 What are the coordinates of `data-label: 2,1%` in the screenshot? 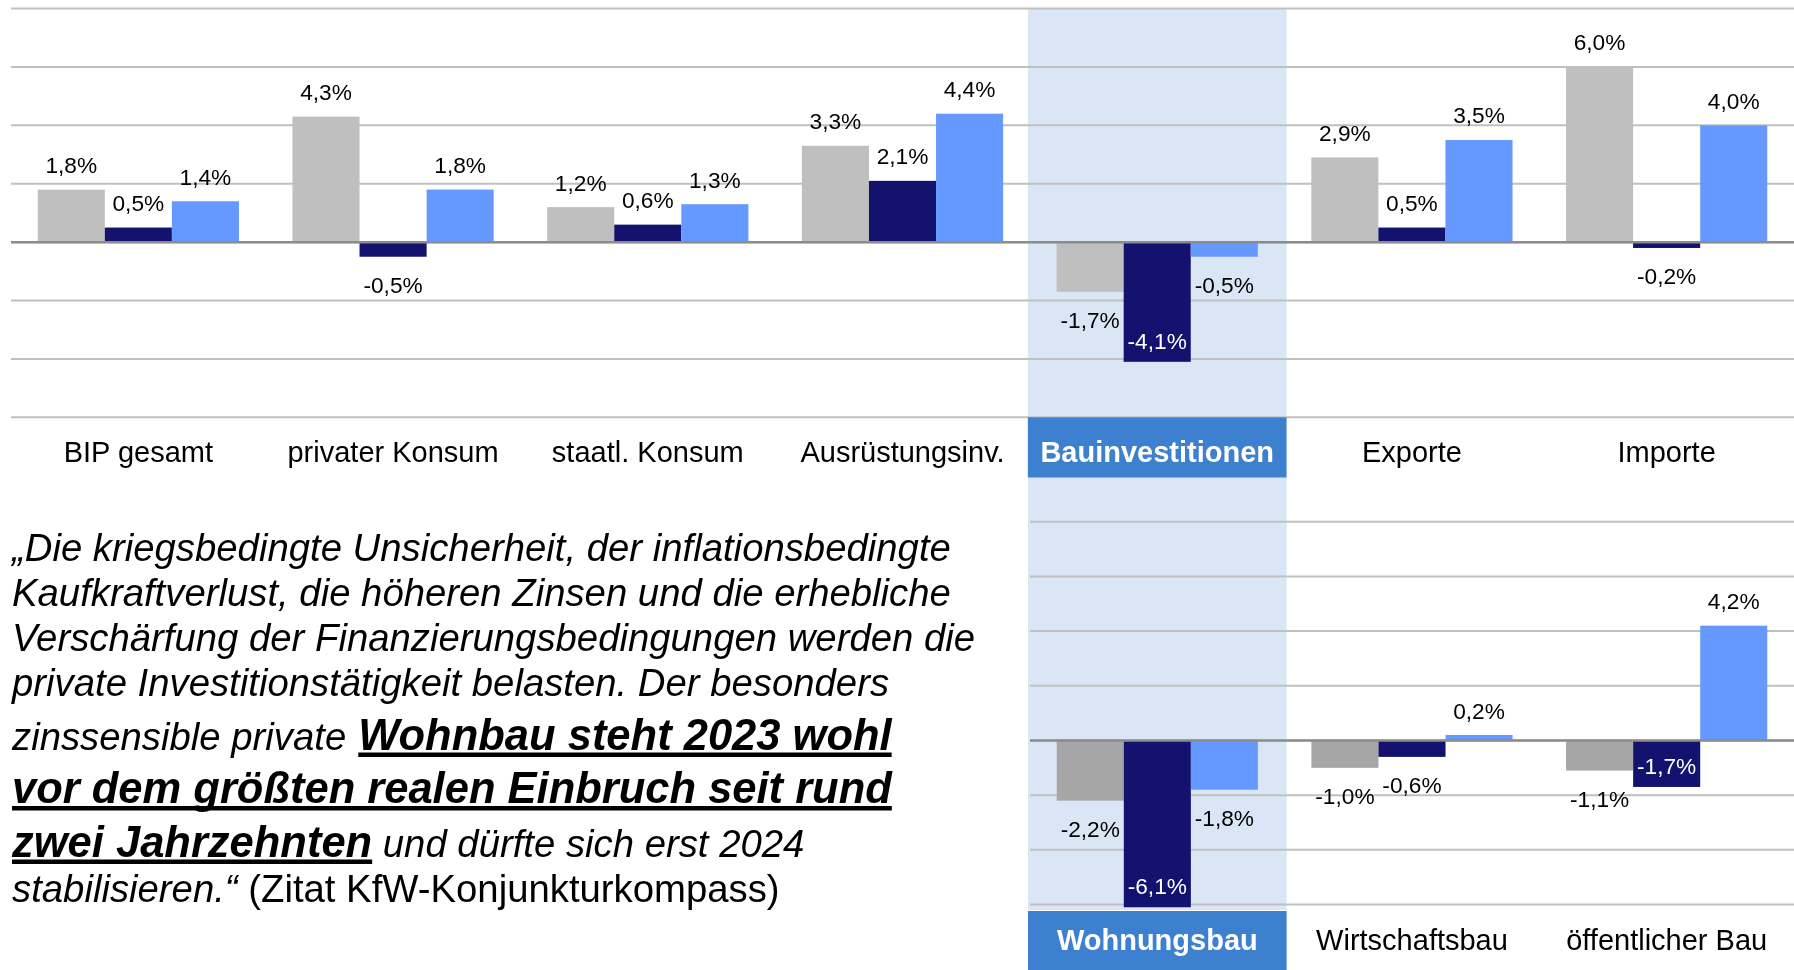 It's located at (902, 156).